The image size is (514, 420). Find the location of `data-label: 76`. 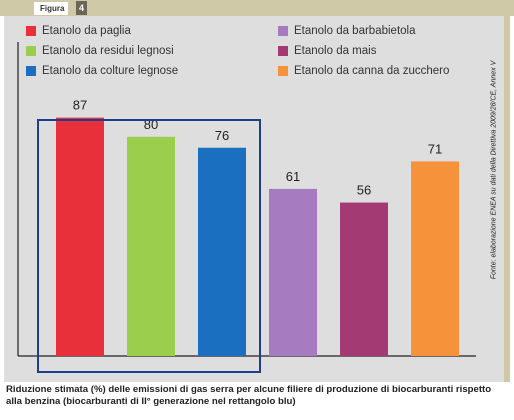

data-label: 76 is located at coordinates (222, 135).